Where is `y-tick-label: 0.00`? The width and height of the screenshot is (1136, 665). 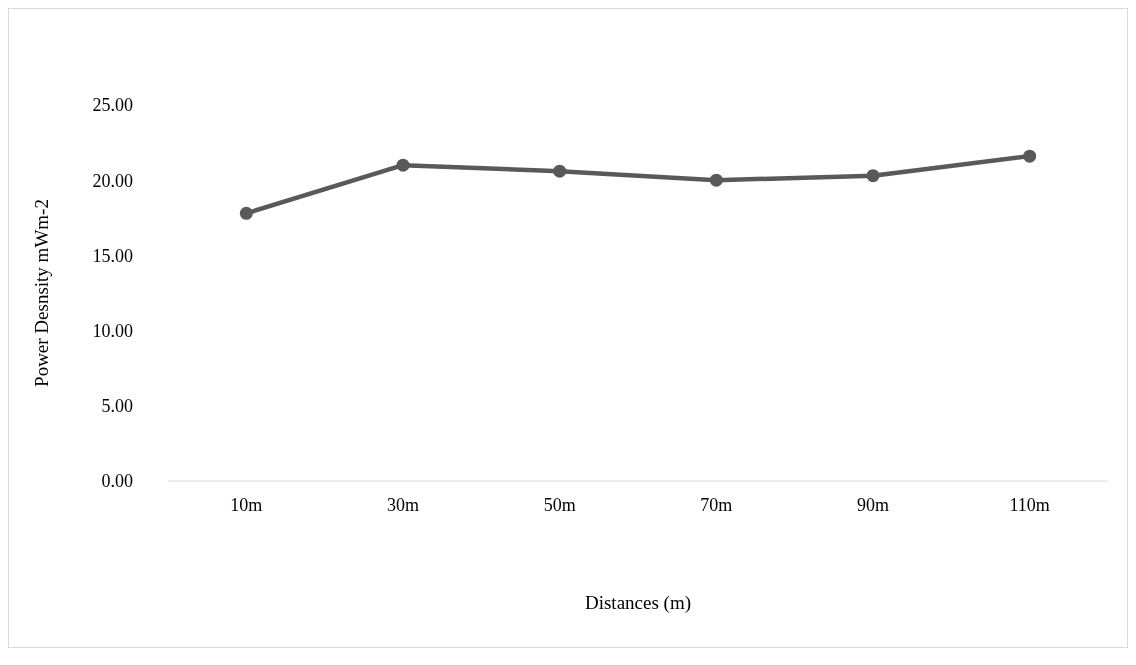
y-tick-label: 0.00 is located at coordinates (117, 481).